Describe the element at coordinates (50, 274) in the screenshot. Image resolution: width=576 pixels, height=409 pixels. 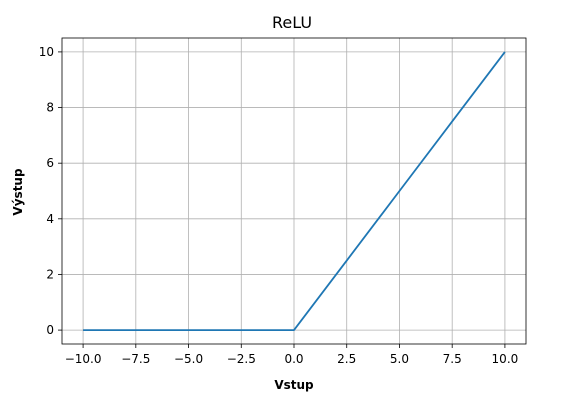
I see `y-tick-label: 2` at that location.